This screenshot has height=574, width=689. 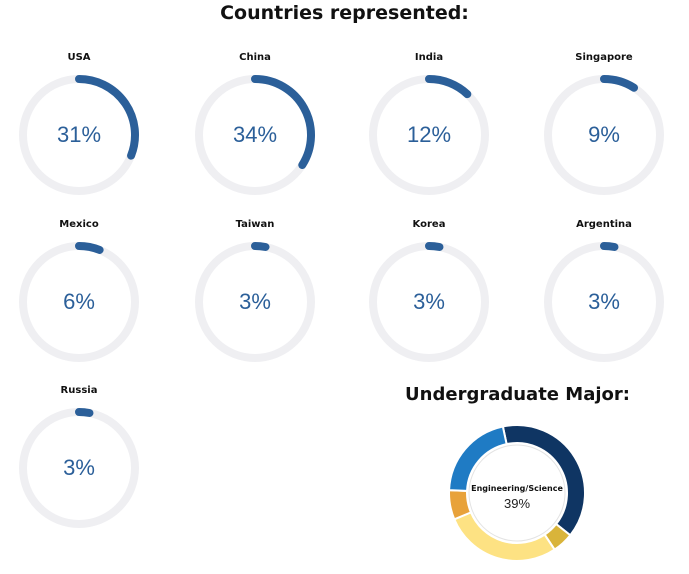 I want to click on progress-ring-taiwan, so click(x=255, y=302).